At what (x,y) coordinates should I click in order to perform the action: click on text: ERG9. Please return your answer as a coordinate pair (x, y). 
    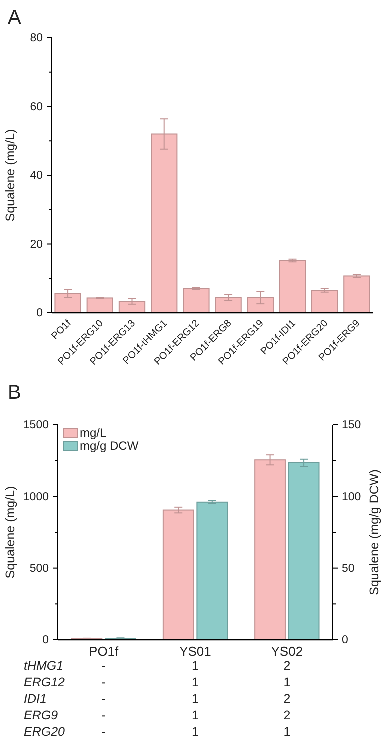
    Looking at the image, I should click on (41, 715).